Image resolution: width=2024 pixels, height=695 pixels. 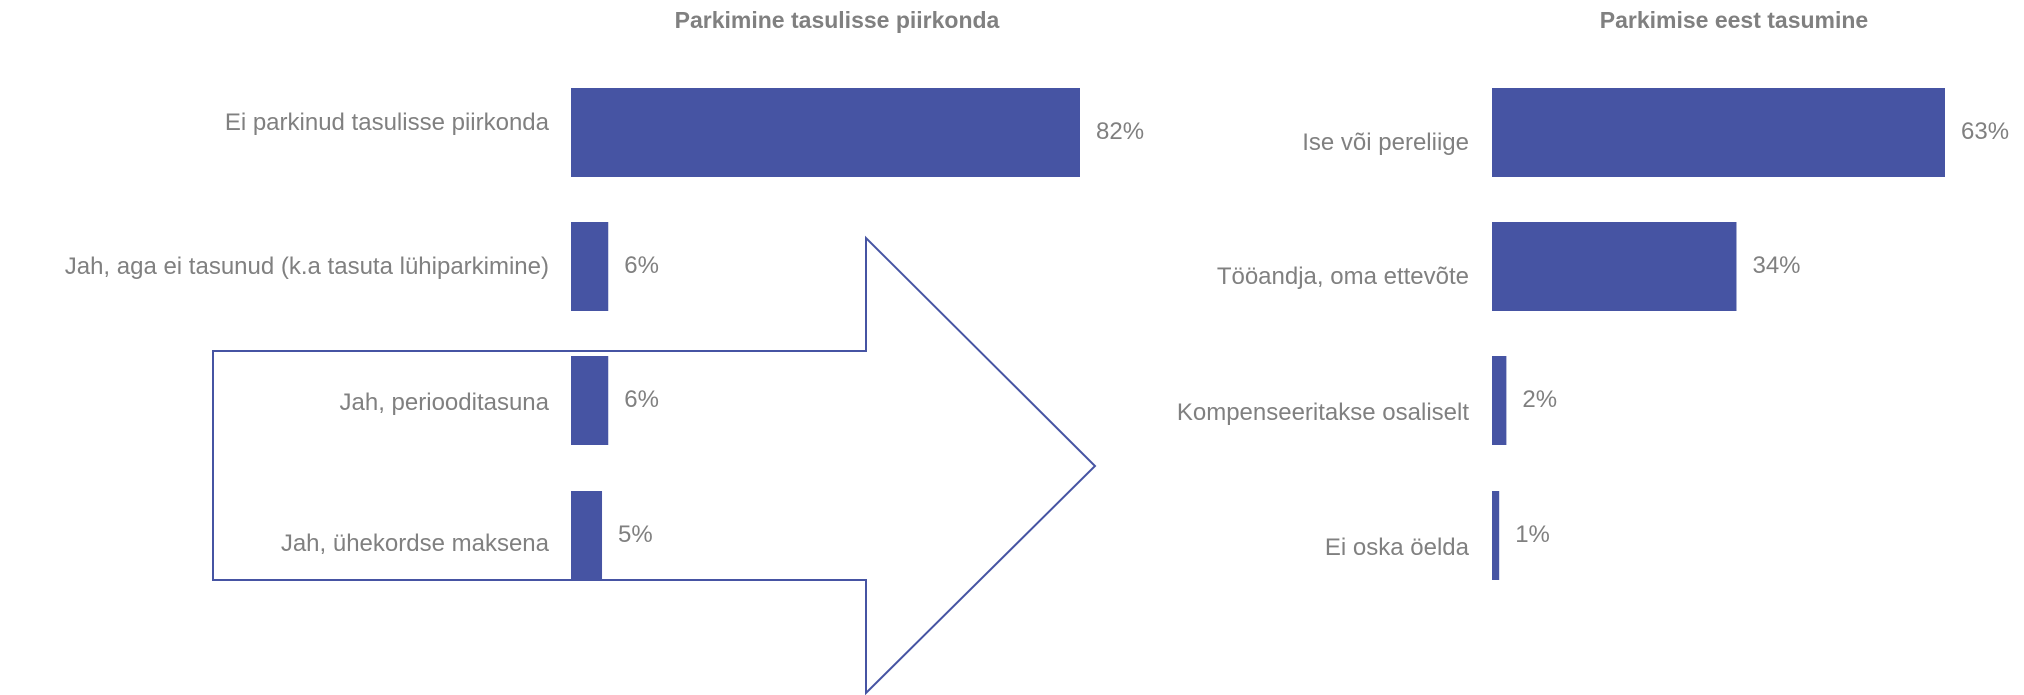 What do you see at coordinates (1734, 20) in the screenshot?
I see `chart-title: Parkimise eest tasumine` at bounding box center [1734, 20].